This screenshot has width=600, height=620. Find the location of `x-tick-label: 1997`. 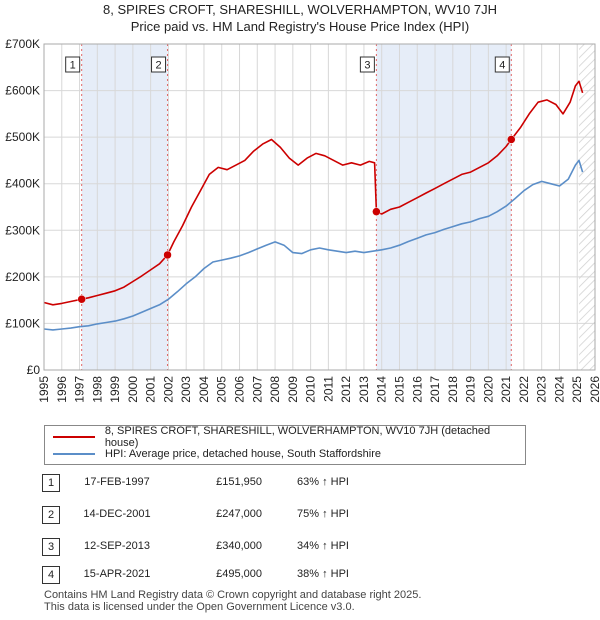

x-tick-label: 1997 is located at coordinates (80, 389).